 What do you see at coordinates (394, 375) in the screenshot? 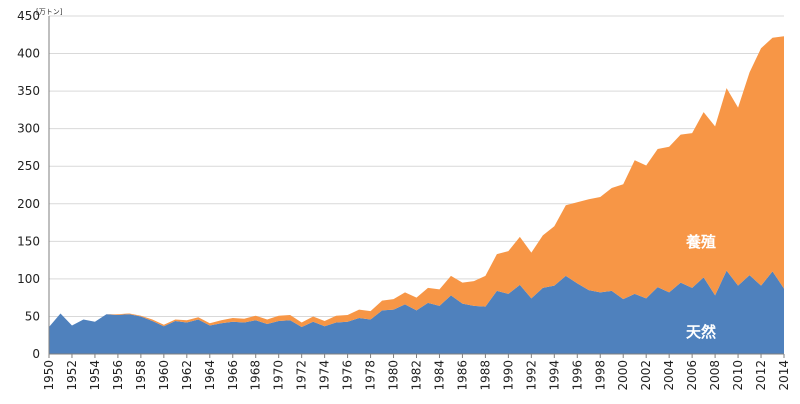
I see `x-tick-label-15: 1980` at bounding box center [394, 375].